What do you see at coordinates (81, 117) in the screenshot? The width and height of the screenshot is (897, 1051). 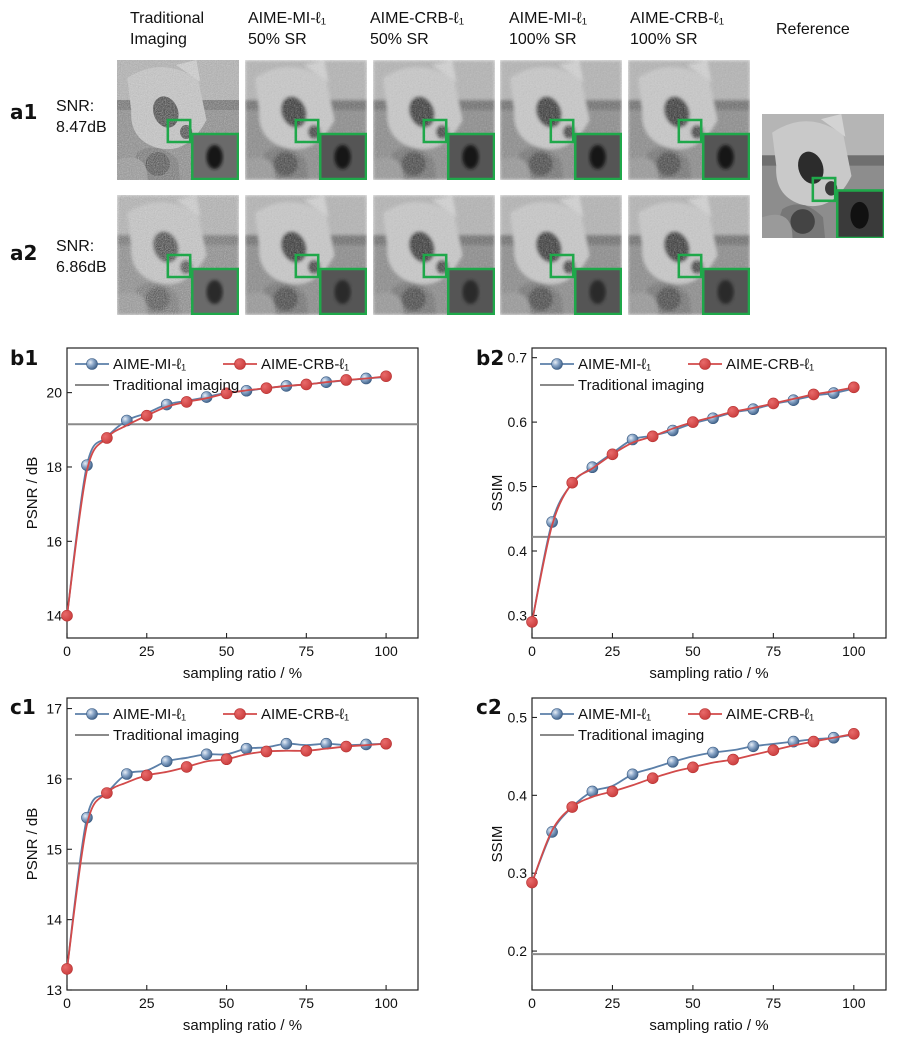 I see `snr-a1: SNR: 8.47dB` at bounding box center [81, 117].